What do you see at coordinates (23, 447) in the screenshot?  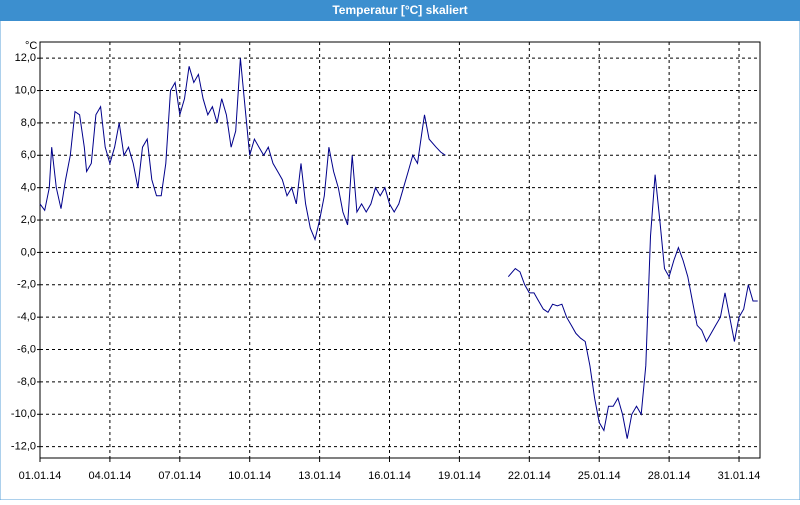 I see `y-tick-label: -12,0` at bounding box center [23, 447].